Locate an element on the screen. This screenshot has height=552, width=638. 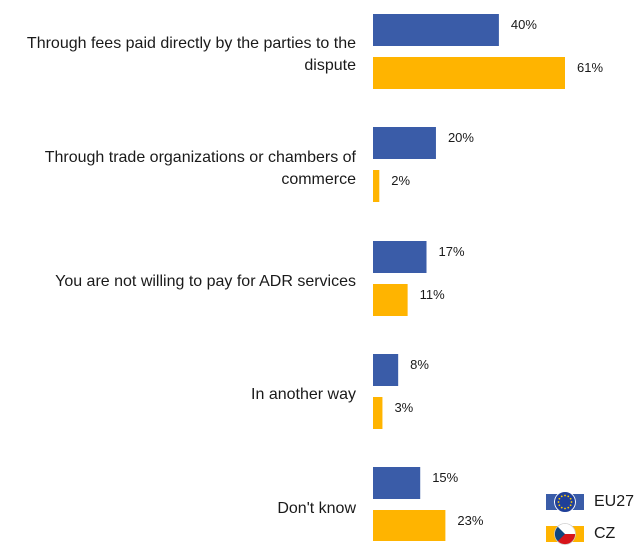
legend-label-cz: CZ is located at coordinates (605, 533).